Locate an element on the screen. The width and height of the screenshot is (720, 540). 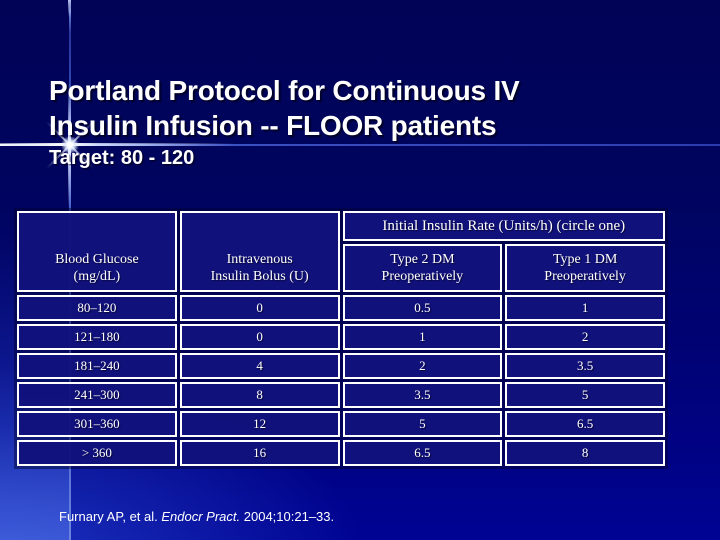
table-row: 80–120 0 0.5 1 is located at coordinates (341, 308).